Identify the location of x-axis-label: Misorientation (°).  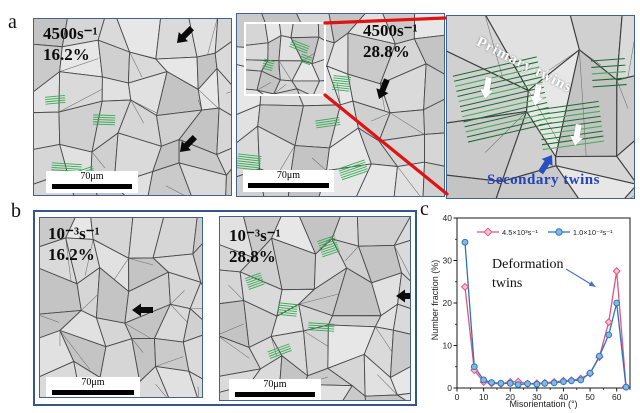
(543, 404).